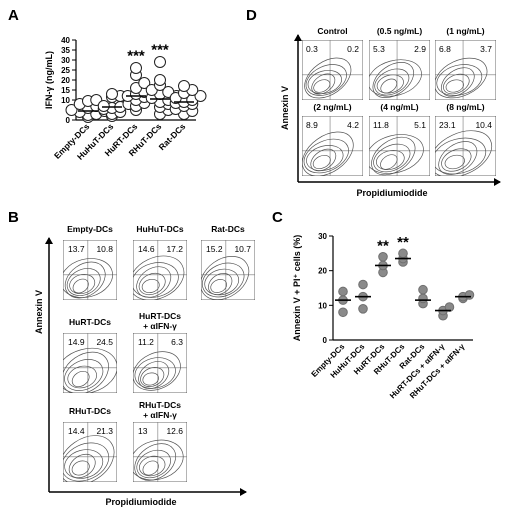 The width and height of the screenshot is (520, 513). I want to click on quadrant-ur-value: 21.3, so click(104, 431).